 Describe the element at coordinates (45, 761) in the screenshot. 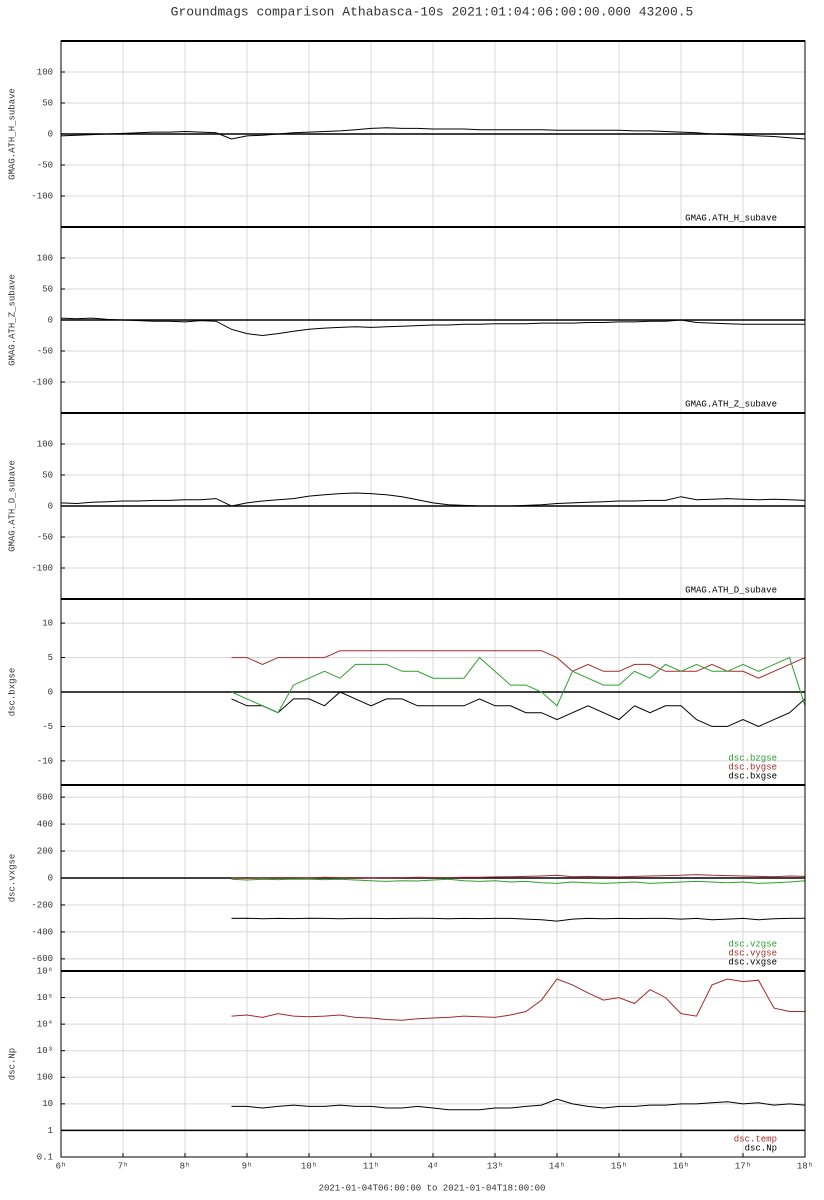

I see `y-tick-label: -10` at that location.